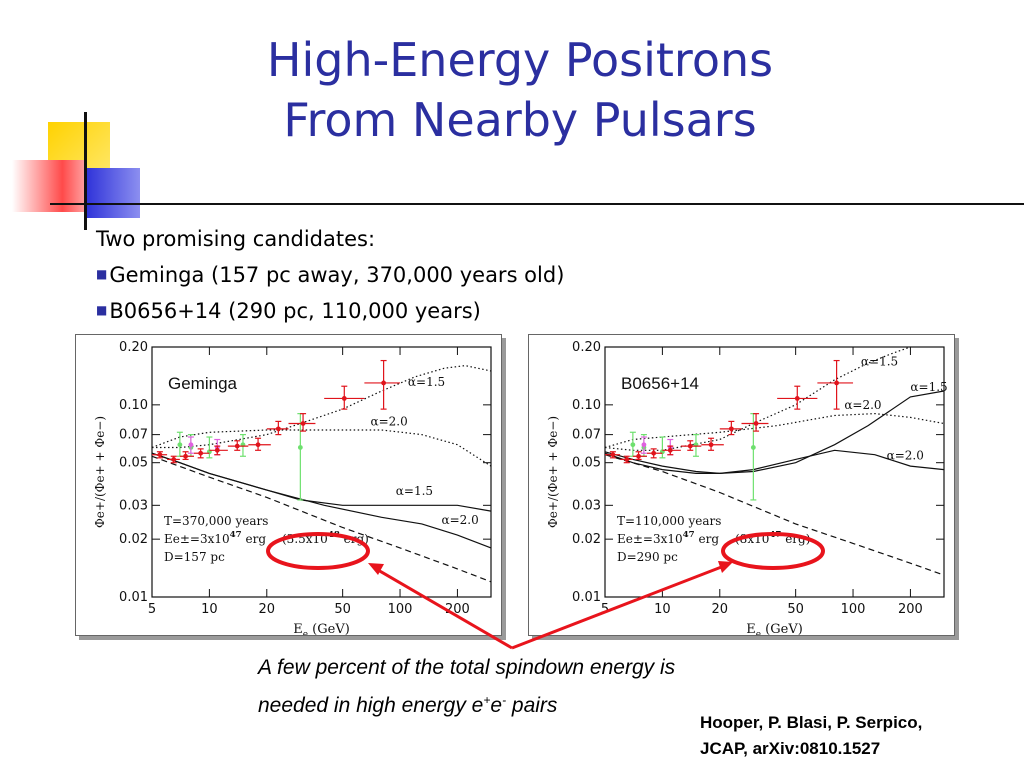 The width and height of the screenshot is (1024, 768). What do you see at coordinates (216, 521) in the screenshot?
I see `parameter-text: T=370,000 years` at bounding box center [216, 521].